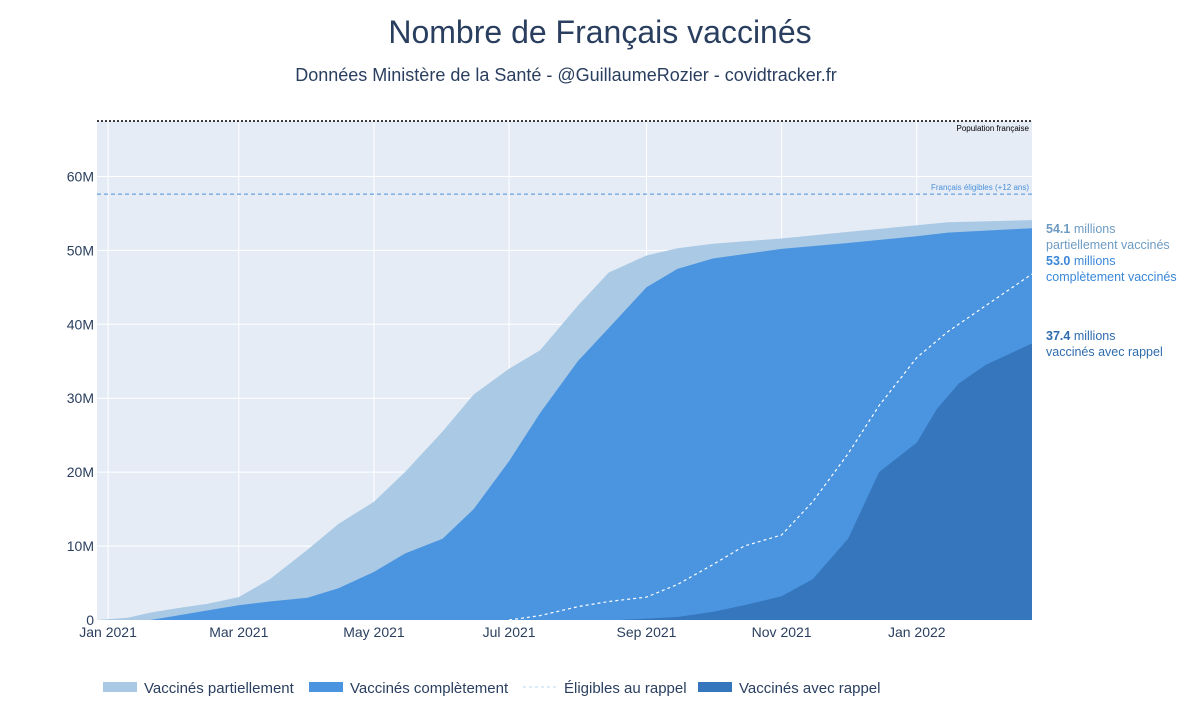 Image resolution: width=1200 pixels, height=720 pixels. Describe the element at coordinates (80, 176) in the screenshot. I see `y-tick-label: 60M` at that location.